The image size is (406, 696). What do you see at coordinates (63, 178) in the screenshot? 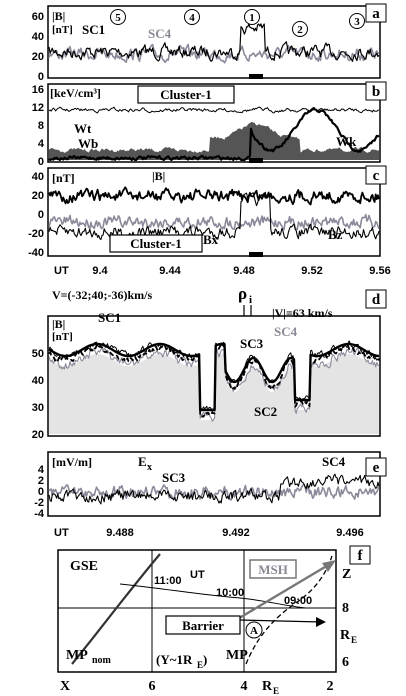
I see `panel-c-unit-label: [nT]` at bounding box center [63, 178].